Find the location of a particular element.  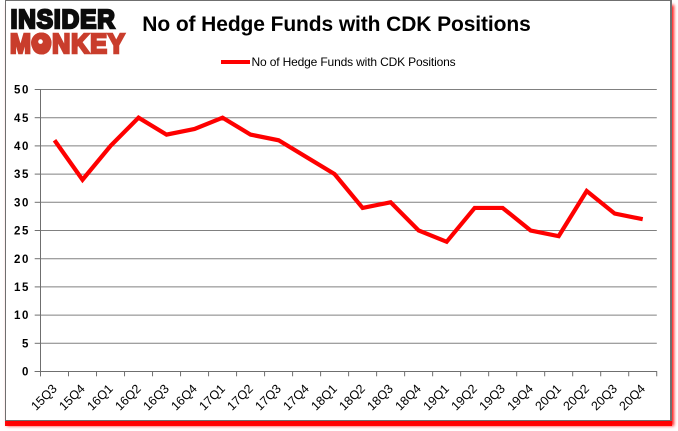

svg-text: 0 is located at coordinates (26, 373).